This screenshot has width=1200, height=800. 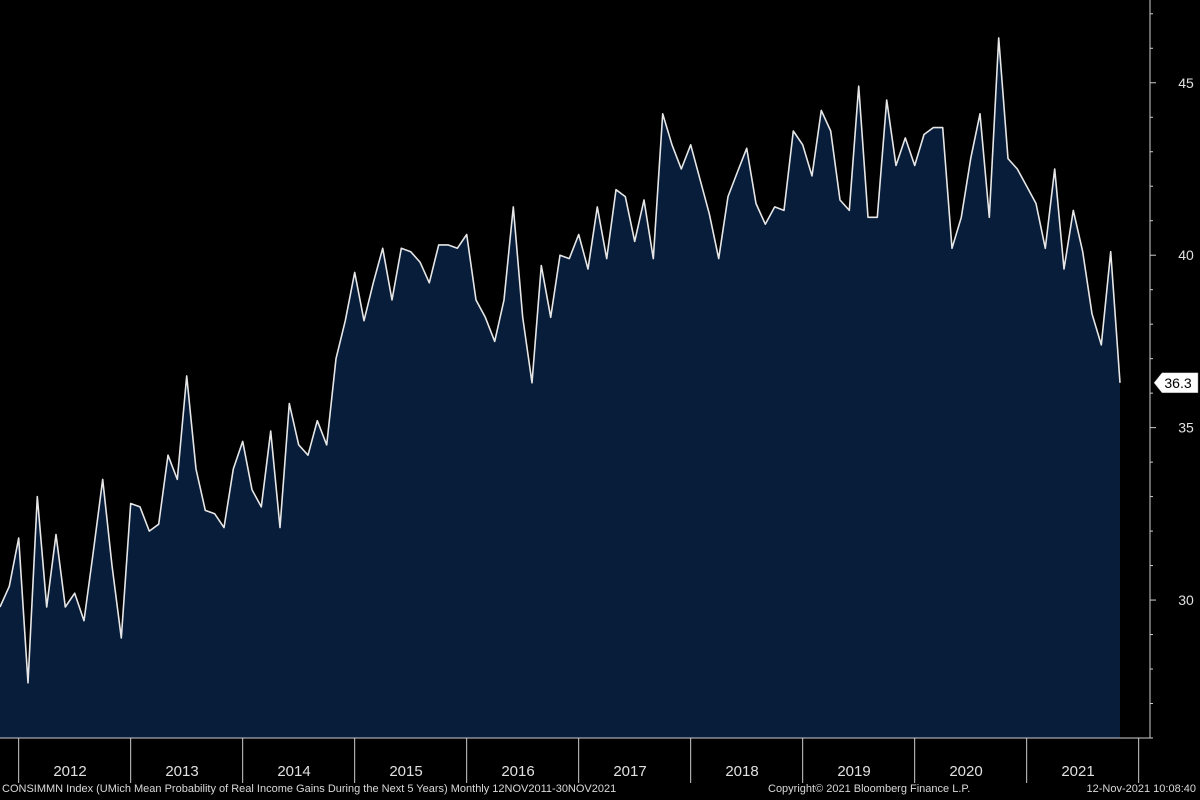 I want to click on x-tick-label: 2018, so click(x=741, y=771).